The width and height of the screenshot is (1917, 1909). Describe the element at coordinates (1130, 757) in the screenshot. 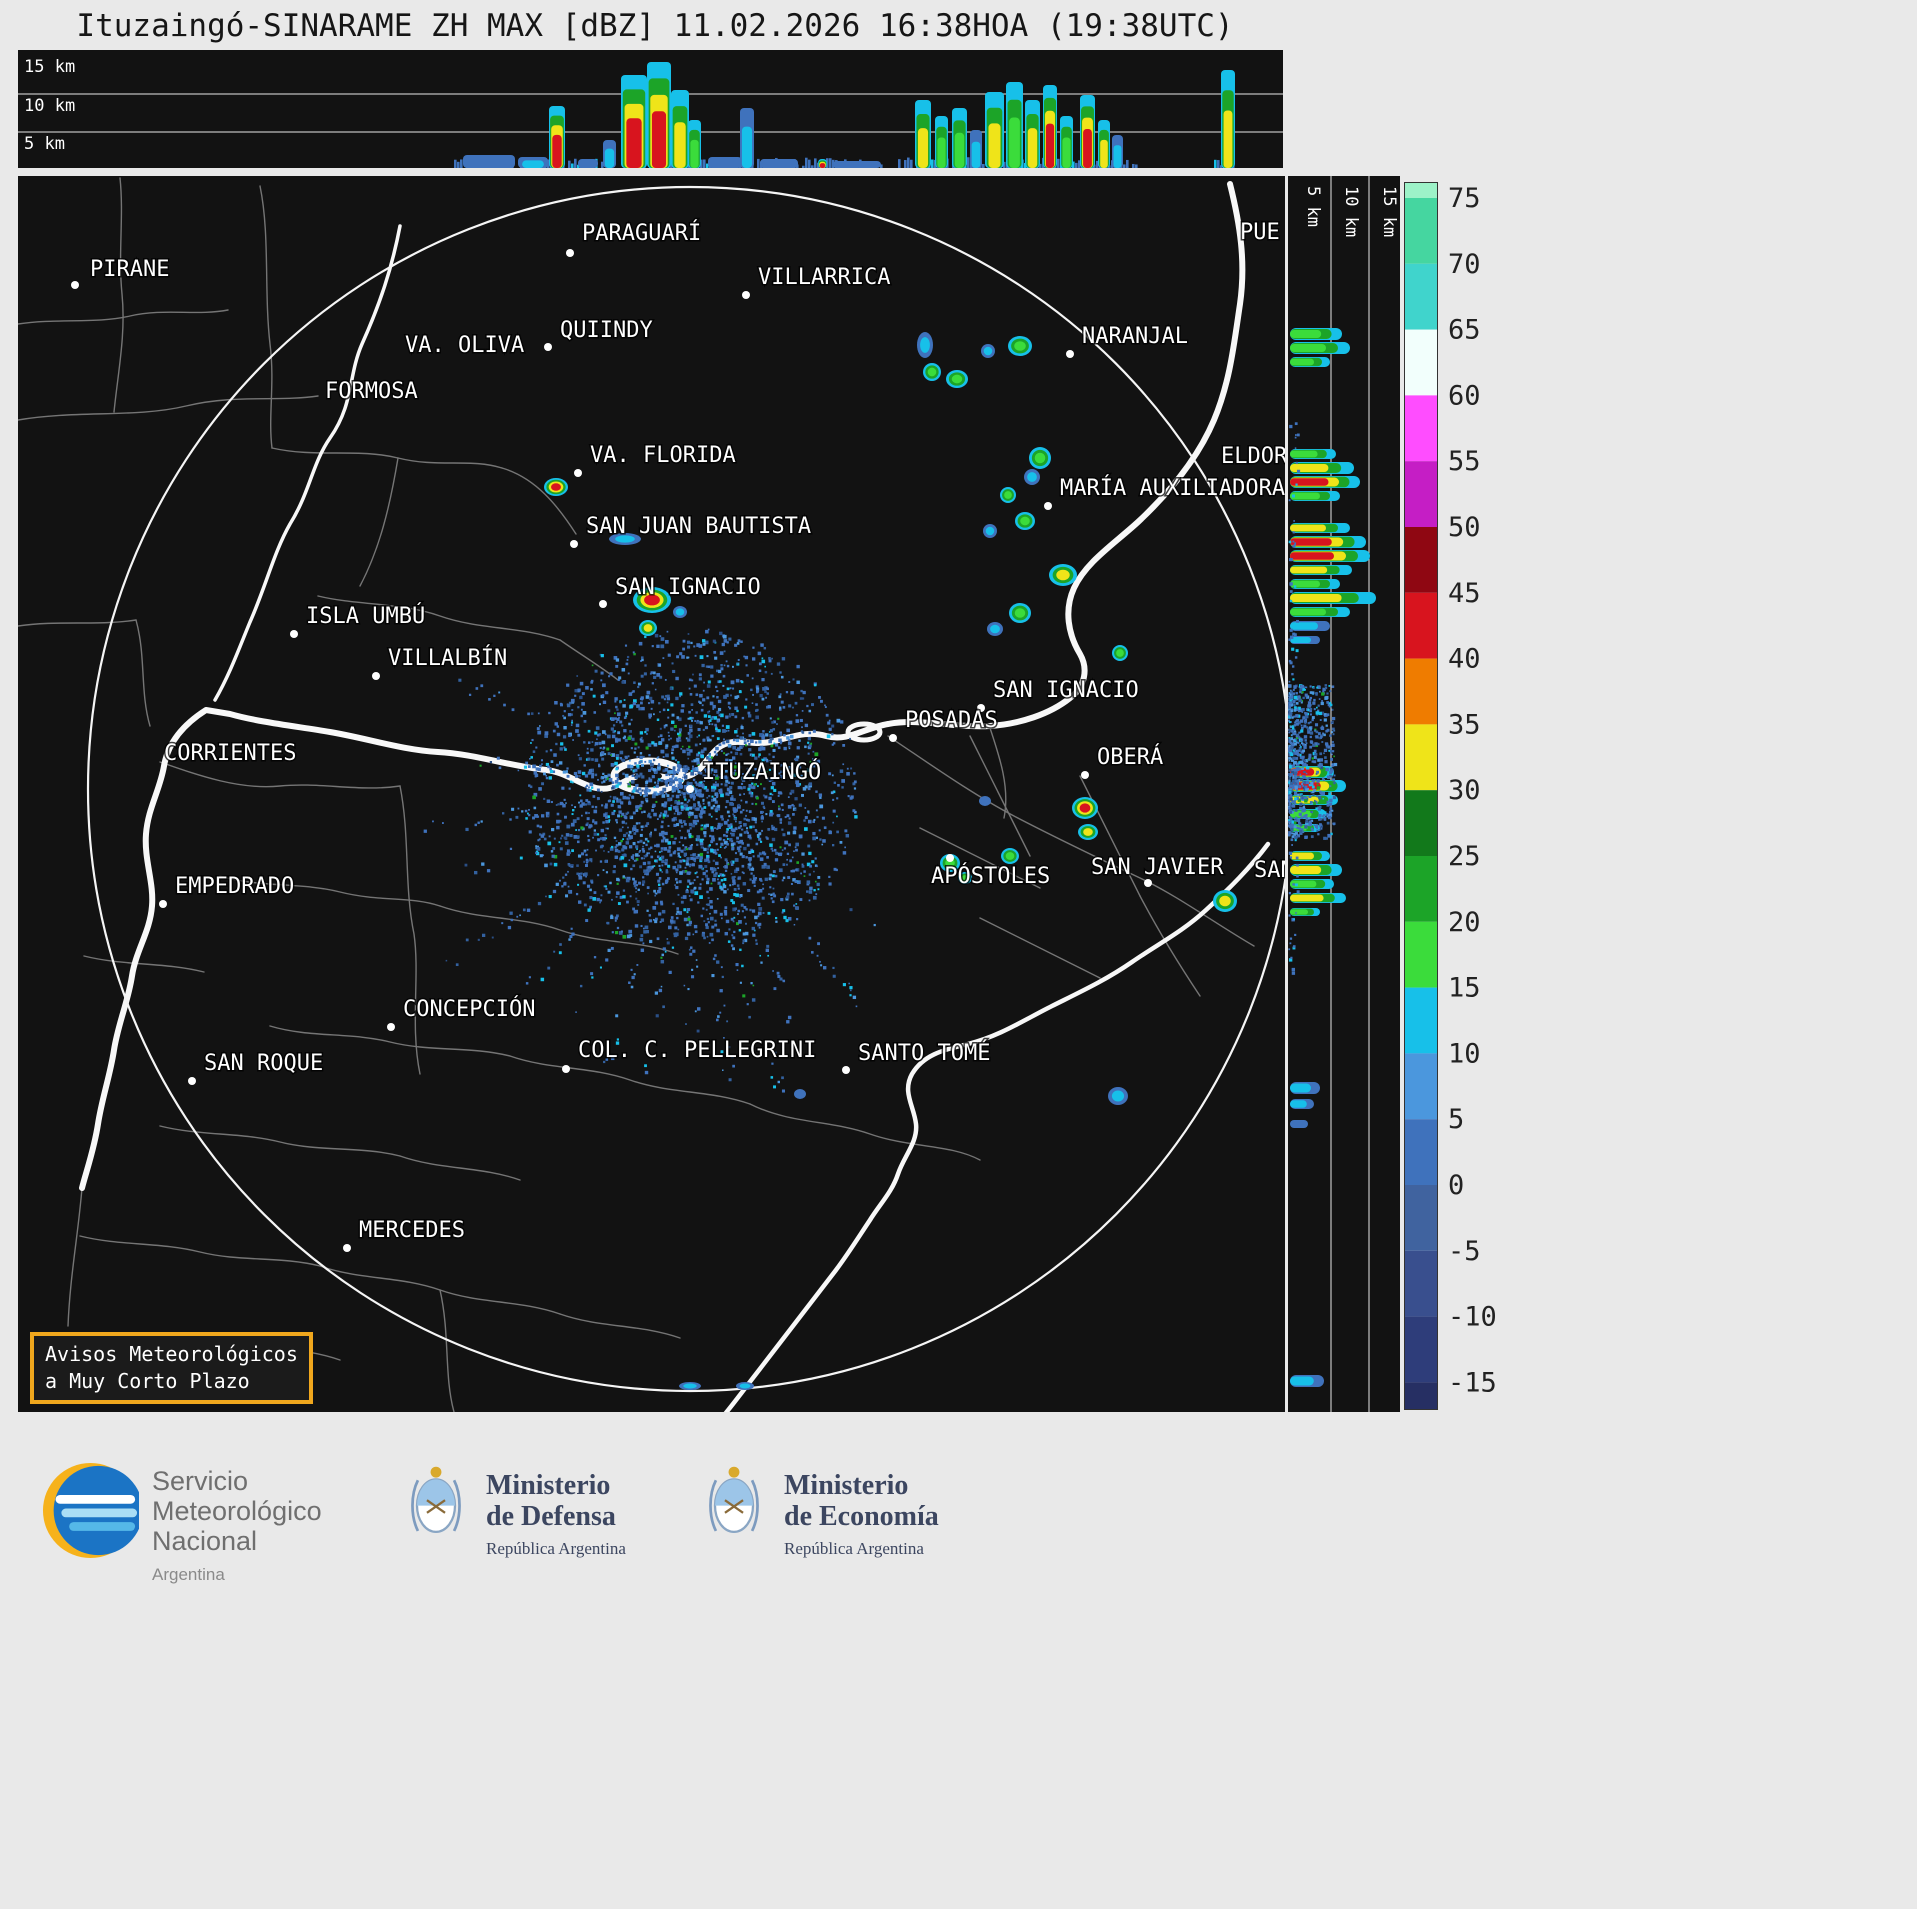

I see `city-label: OBERÁ` at that location.